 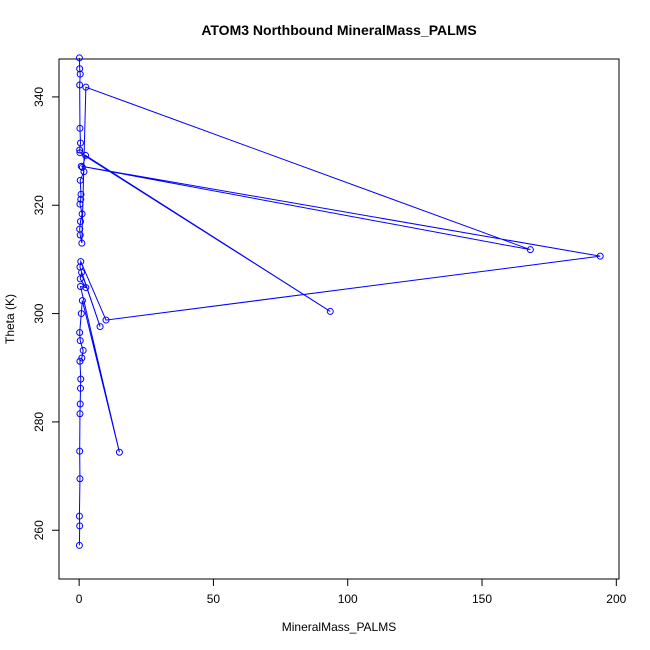 I want to click on y-tick-label: 300, so click(x=39, y=313).